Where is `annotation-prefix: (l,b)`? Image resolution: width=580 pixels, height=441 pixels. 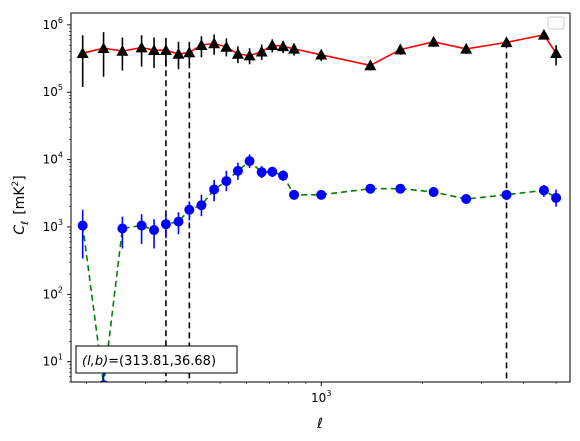 annotation-prefix: (l,b) is located at coordinates (95, 361).